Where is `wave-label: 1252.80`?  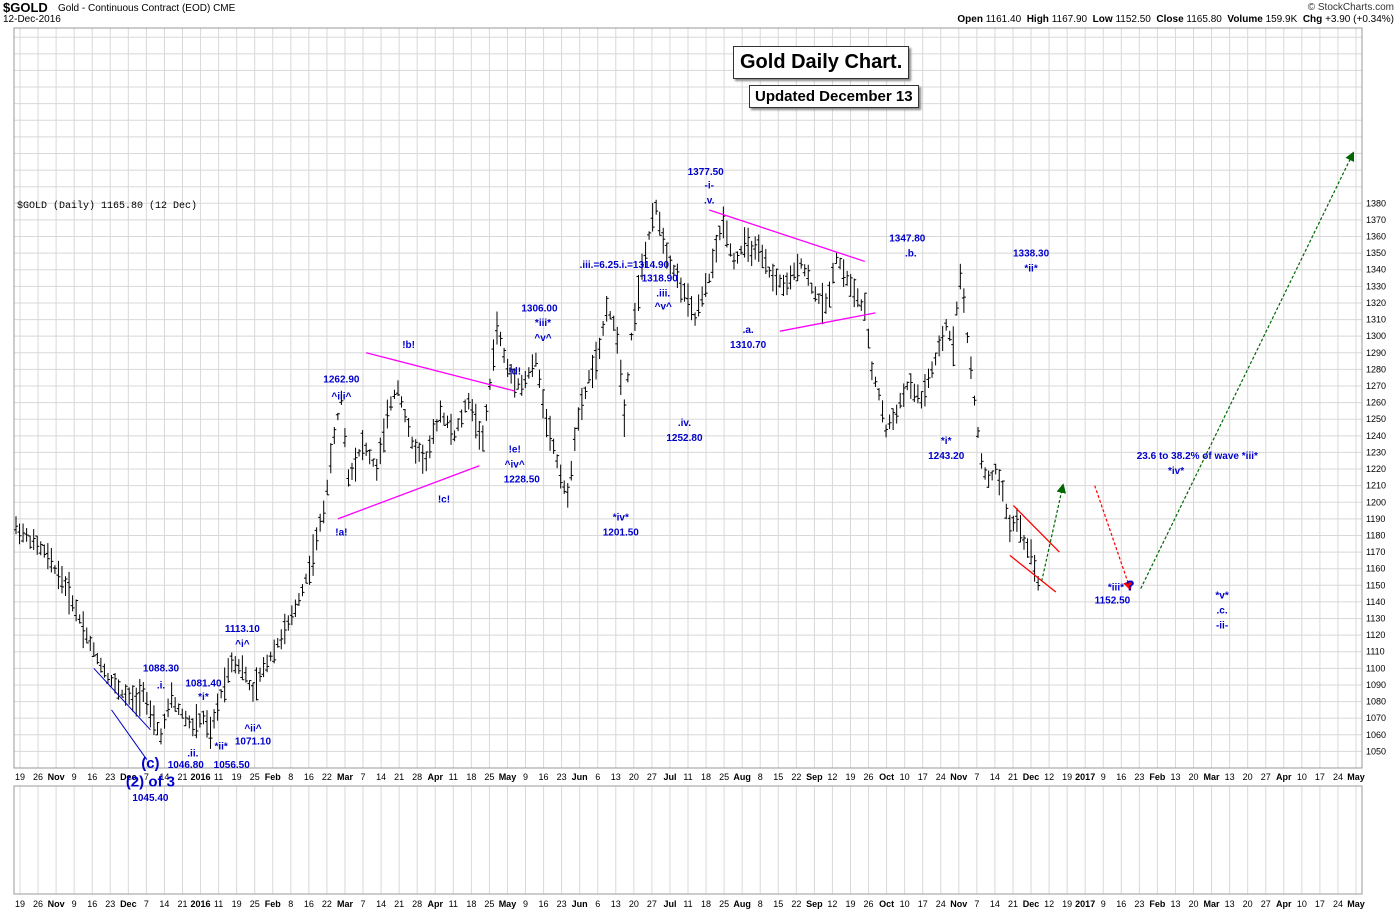
wave-label: 1252.80 is located at coordinates (684, 438).